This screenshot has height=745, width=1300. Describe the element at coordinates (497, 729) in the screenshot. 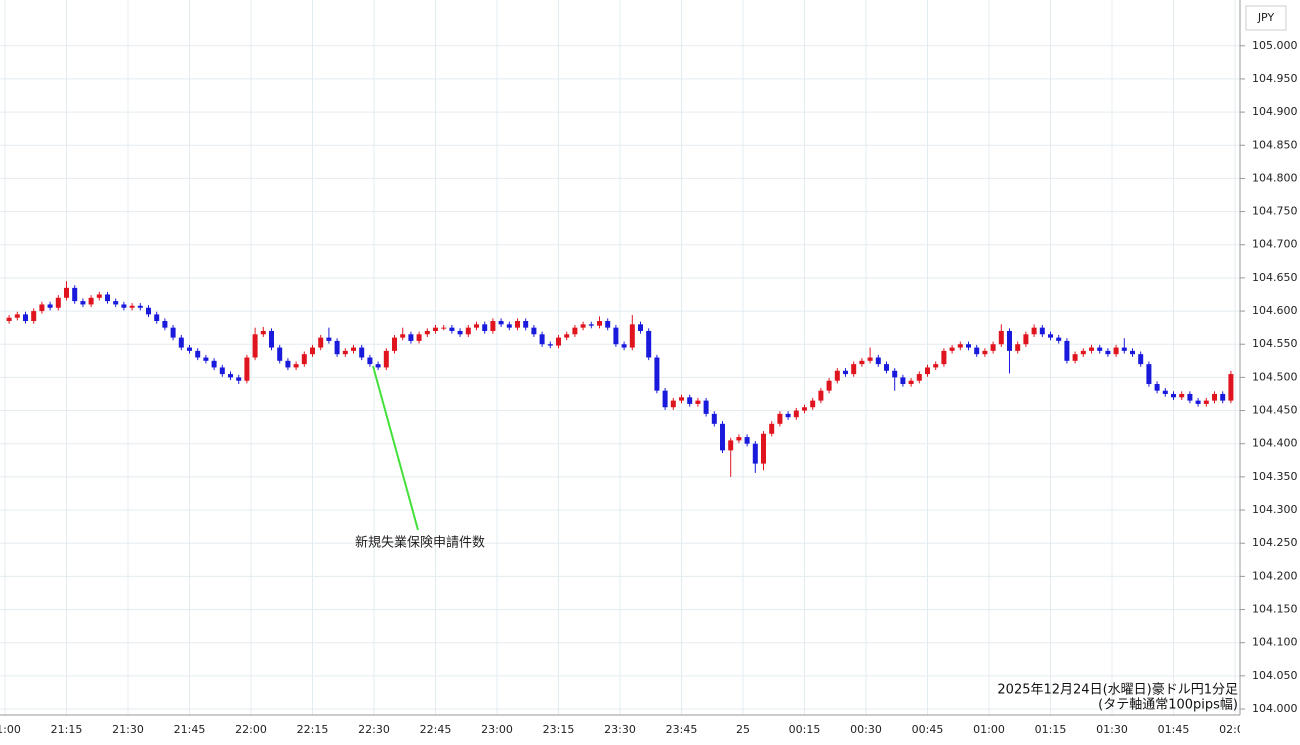

I see `x-tick-label: 23:00` at that location.